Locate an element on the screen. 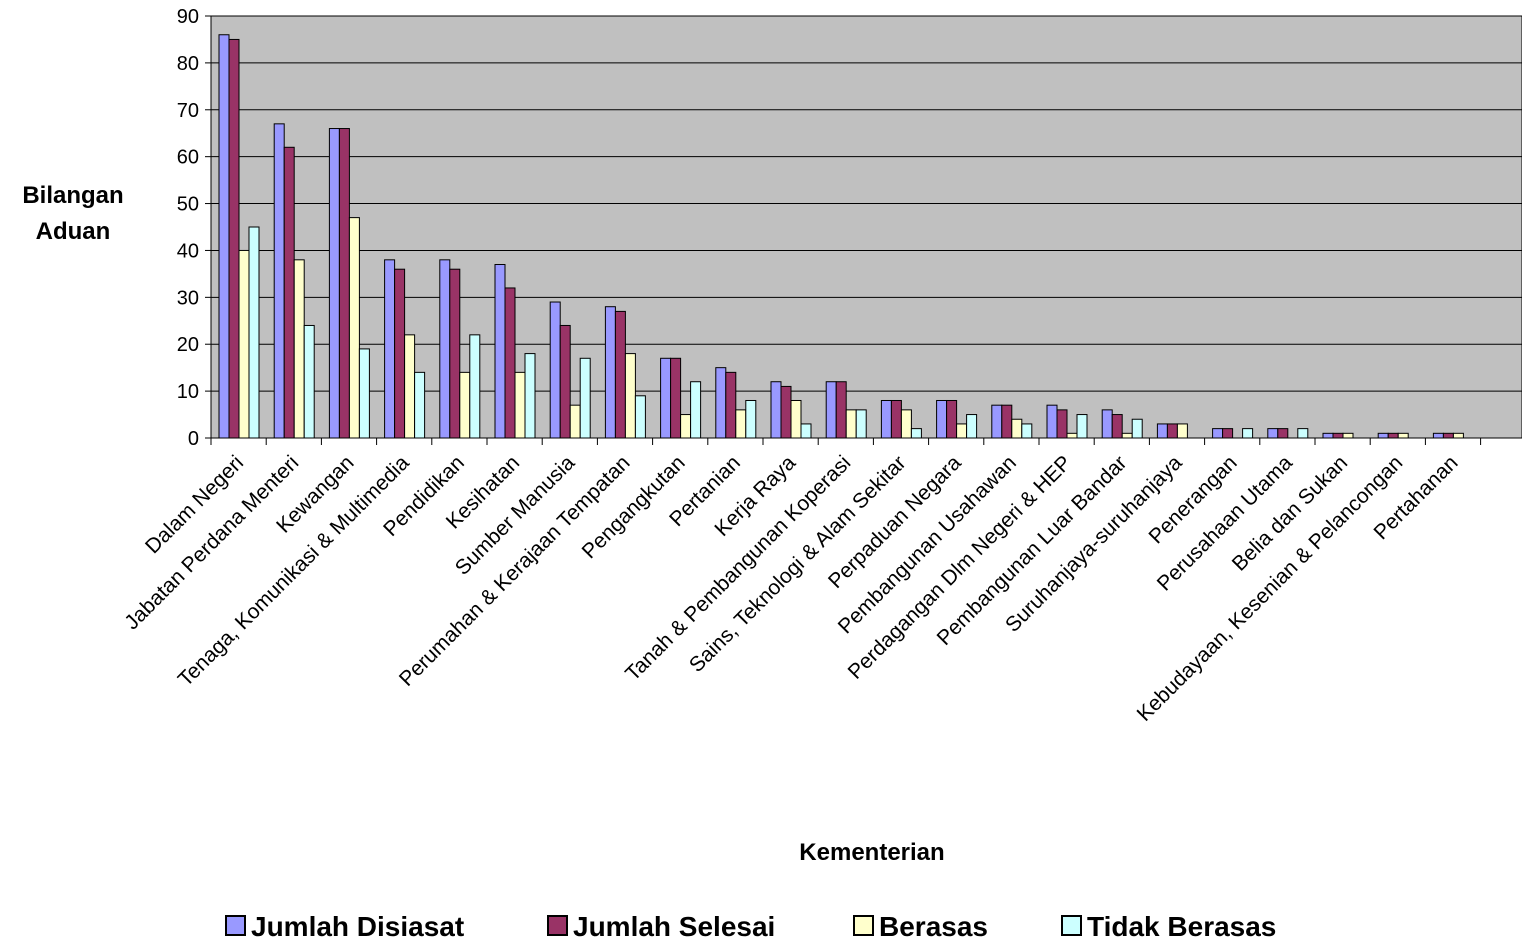 This screenshot has width=1522, height=944. y-axis-ticks: 0 10 20 30 40 50 60 70 80 90 is located at coordinates (194, 228).